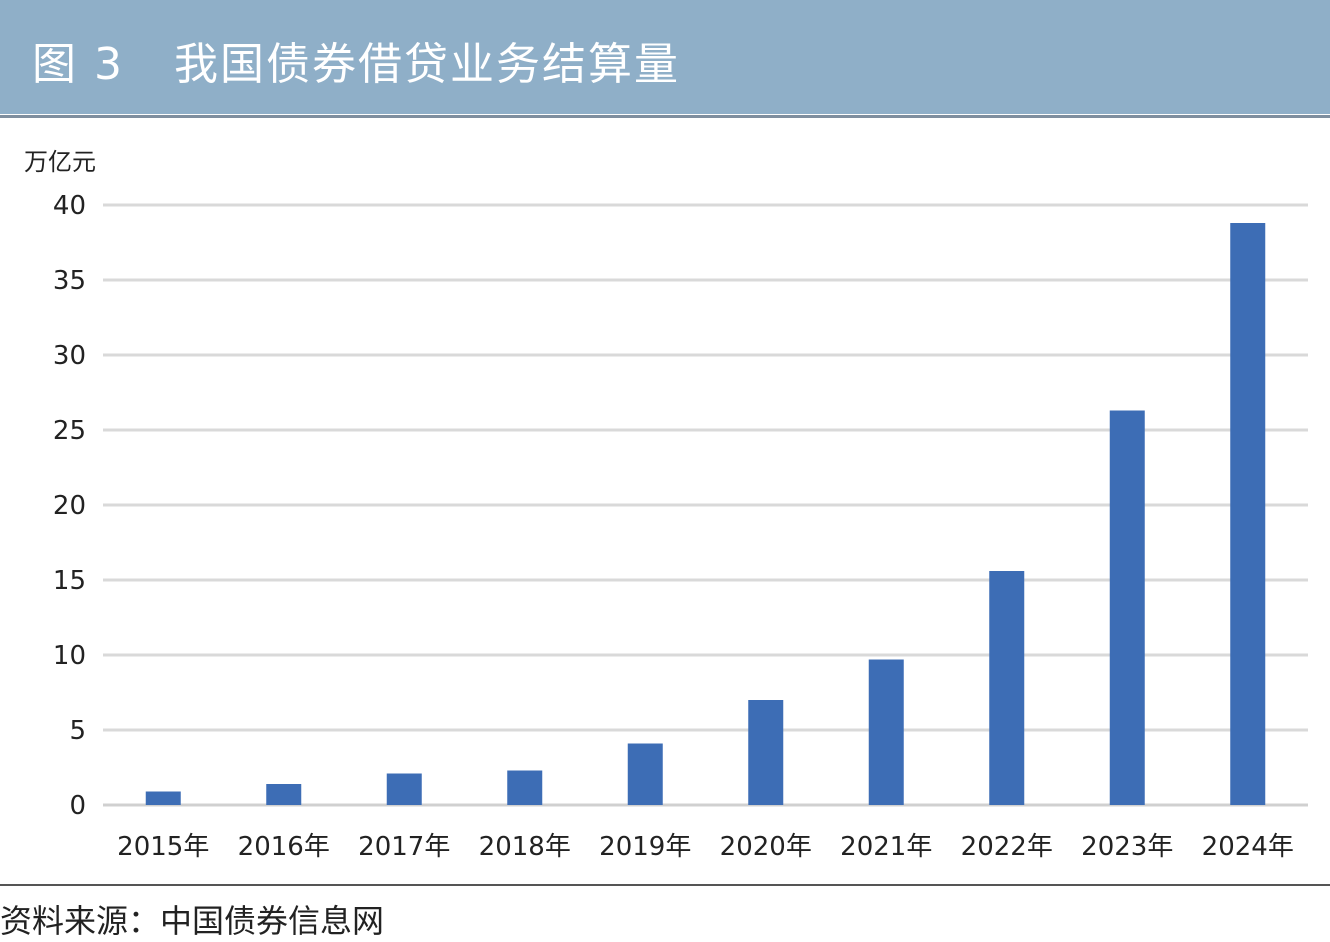 This screenshot has width=1330, height=942. Describe the element at coordinates (77, 806) in the screenshot. I see `y-tick-label: 0` at that location.